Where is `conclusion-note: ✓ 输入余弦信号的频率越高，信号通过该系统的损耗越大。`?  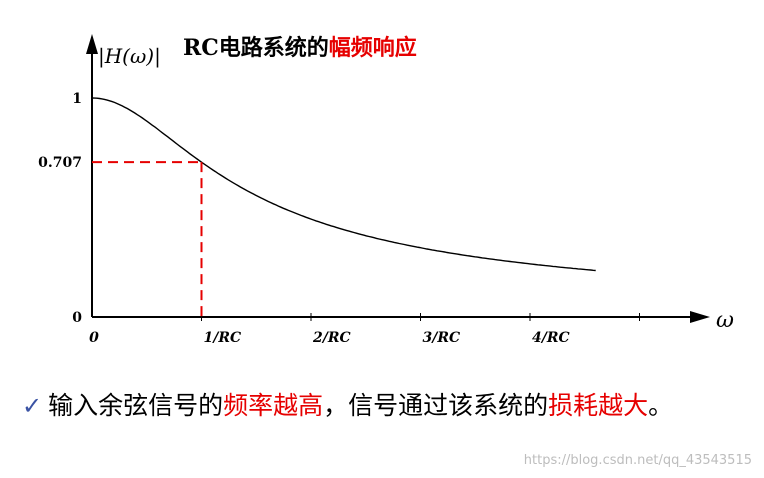 conclusion-note: ✓ 输入余弦信号的频率越高，信号通过该系统的损耗越大。 is located at coordinates (387, 406).